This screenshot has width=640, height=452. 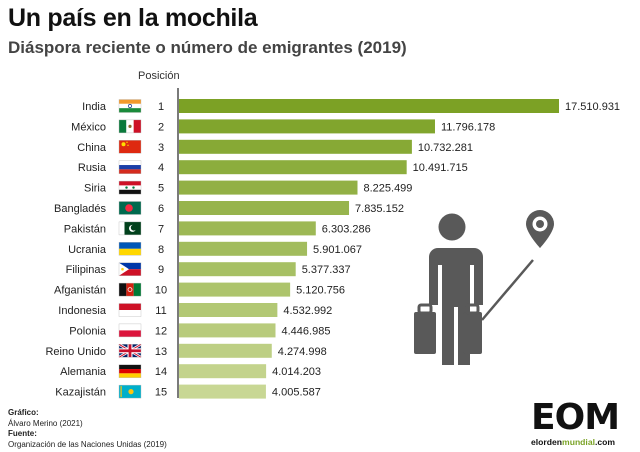 What do you see at coordinates (161, 189) in the screenshot?
I see `position-label: 5` at bounding box center [161, 189].